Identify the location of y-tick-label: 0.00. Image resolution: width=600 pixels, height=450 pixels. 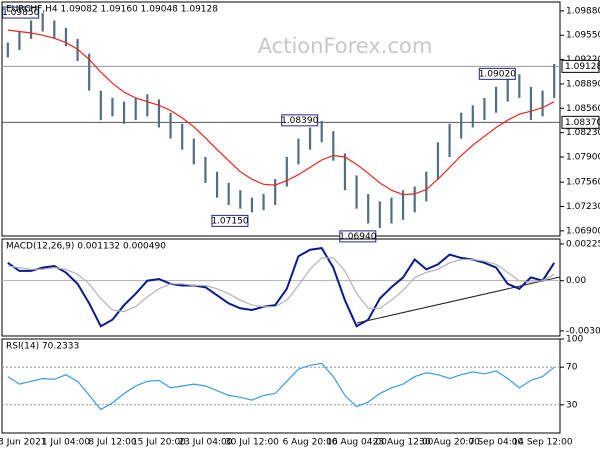
(576, 281).